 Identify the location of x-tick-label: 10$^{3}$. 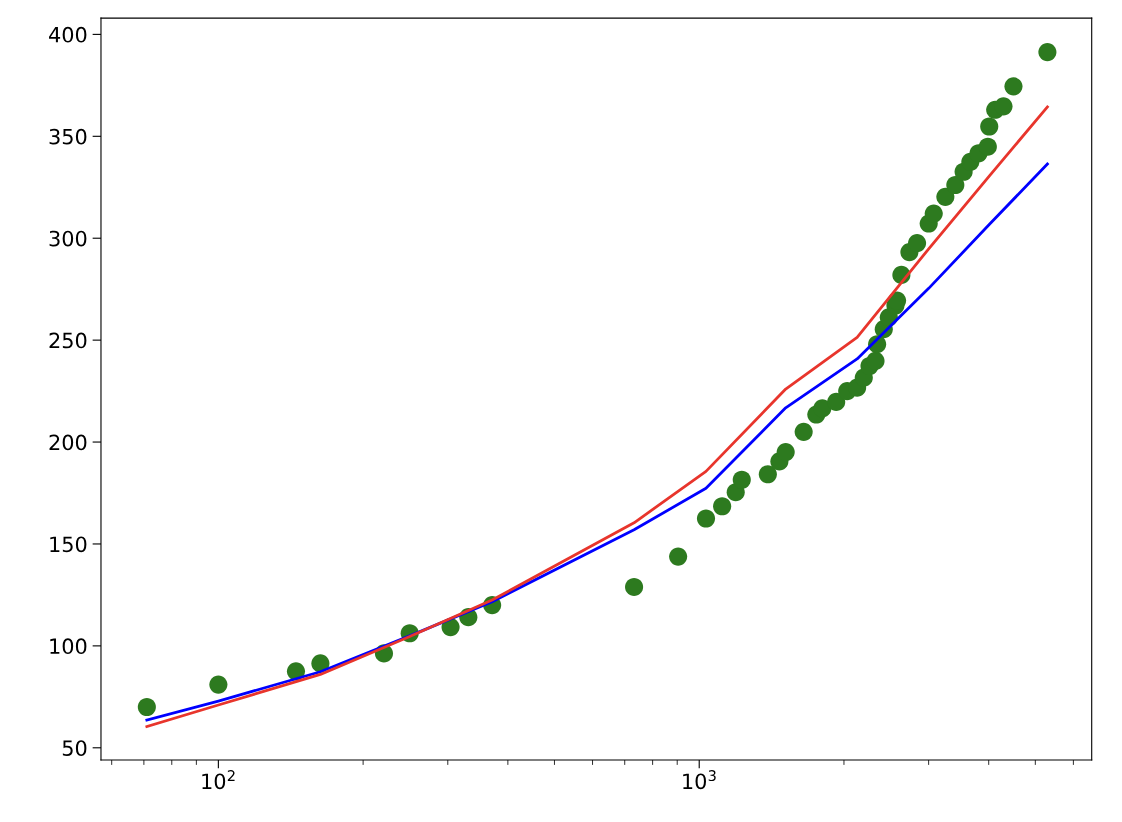
(699, 780).